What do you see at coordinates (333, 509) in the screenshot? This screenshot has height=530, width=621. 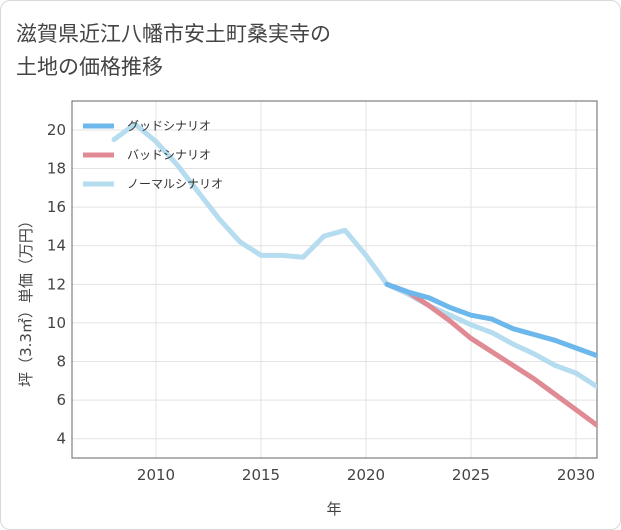 I see `x-axis-title: 年` at bounding box center [333, 509].